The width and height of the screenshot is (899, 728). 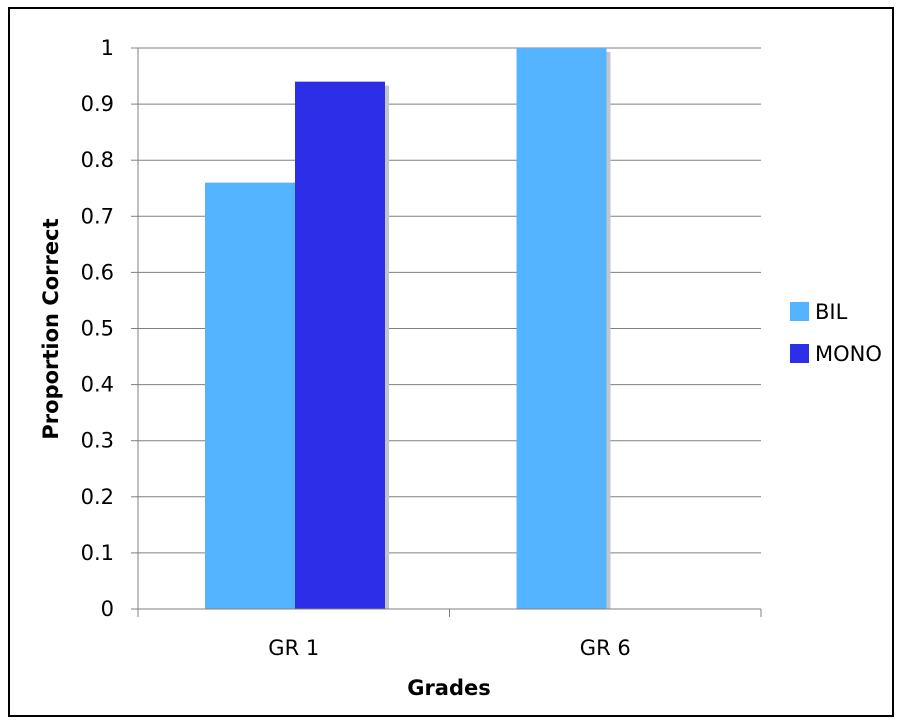 I want to click on y-tick-label: 0.5, so click(x=97, y=329).